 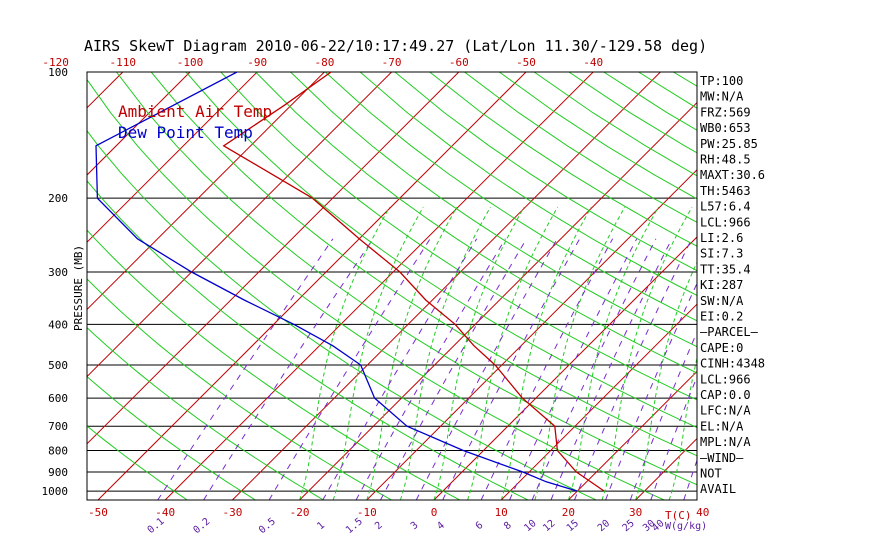 What do you see at coordinates (441, 526) in the screenshot?
I see `mixing-ratio-tick-label: 4` at bounding box center [441, 526].